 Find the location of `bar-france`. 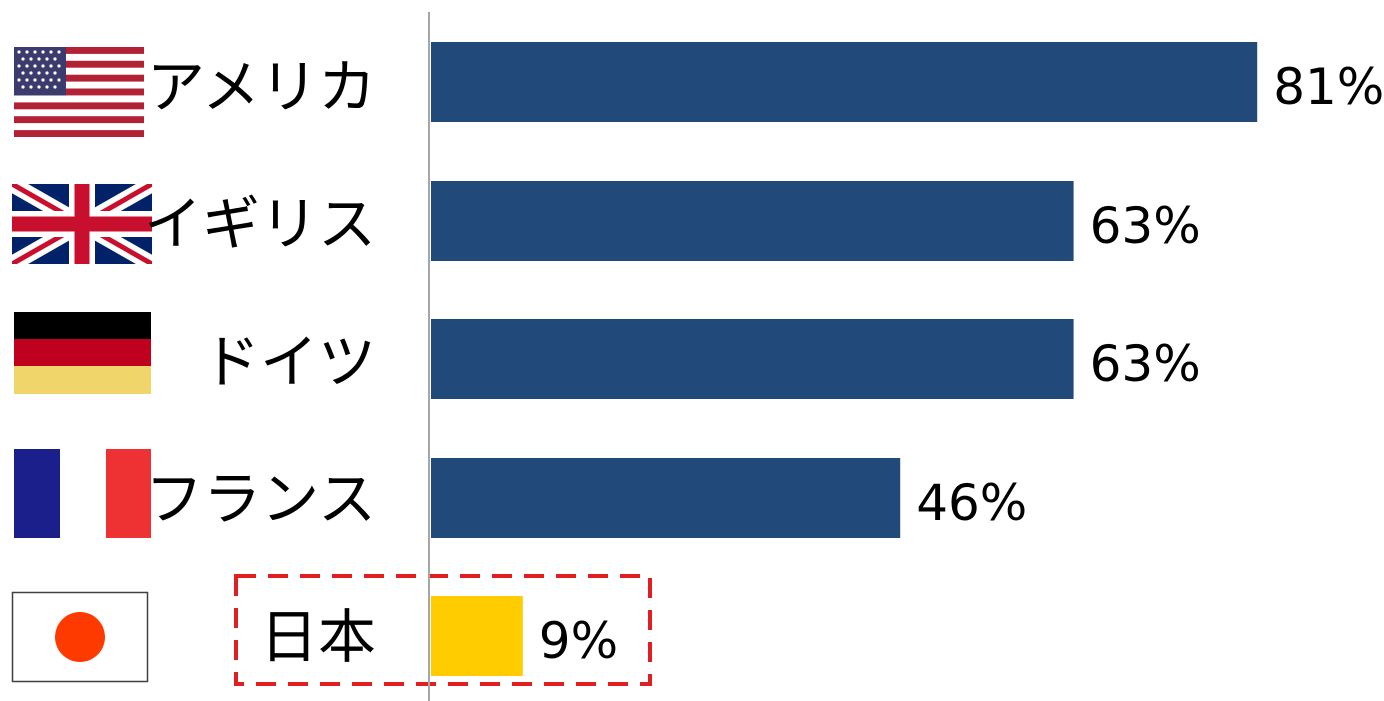

bar-france is located at coordinates (666, 498).